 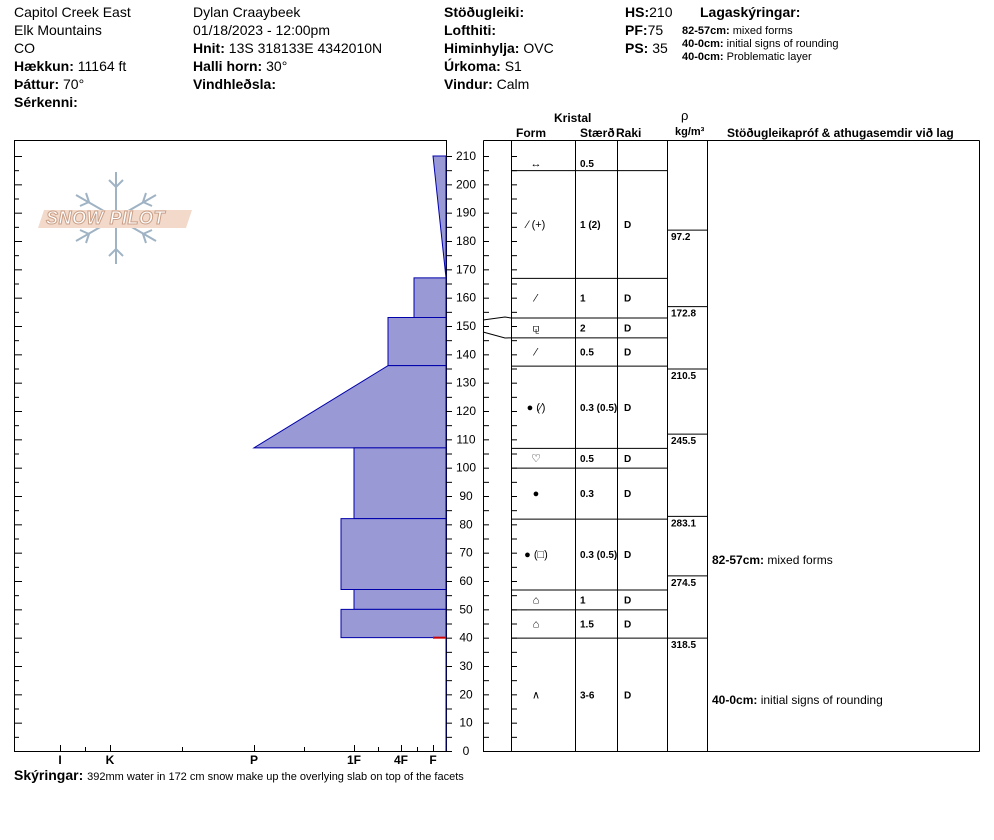 I want to click on location-name: Capitol Creek East, so click(x=72, y=12).